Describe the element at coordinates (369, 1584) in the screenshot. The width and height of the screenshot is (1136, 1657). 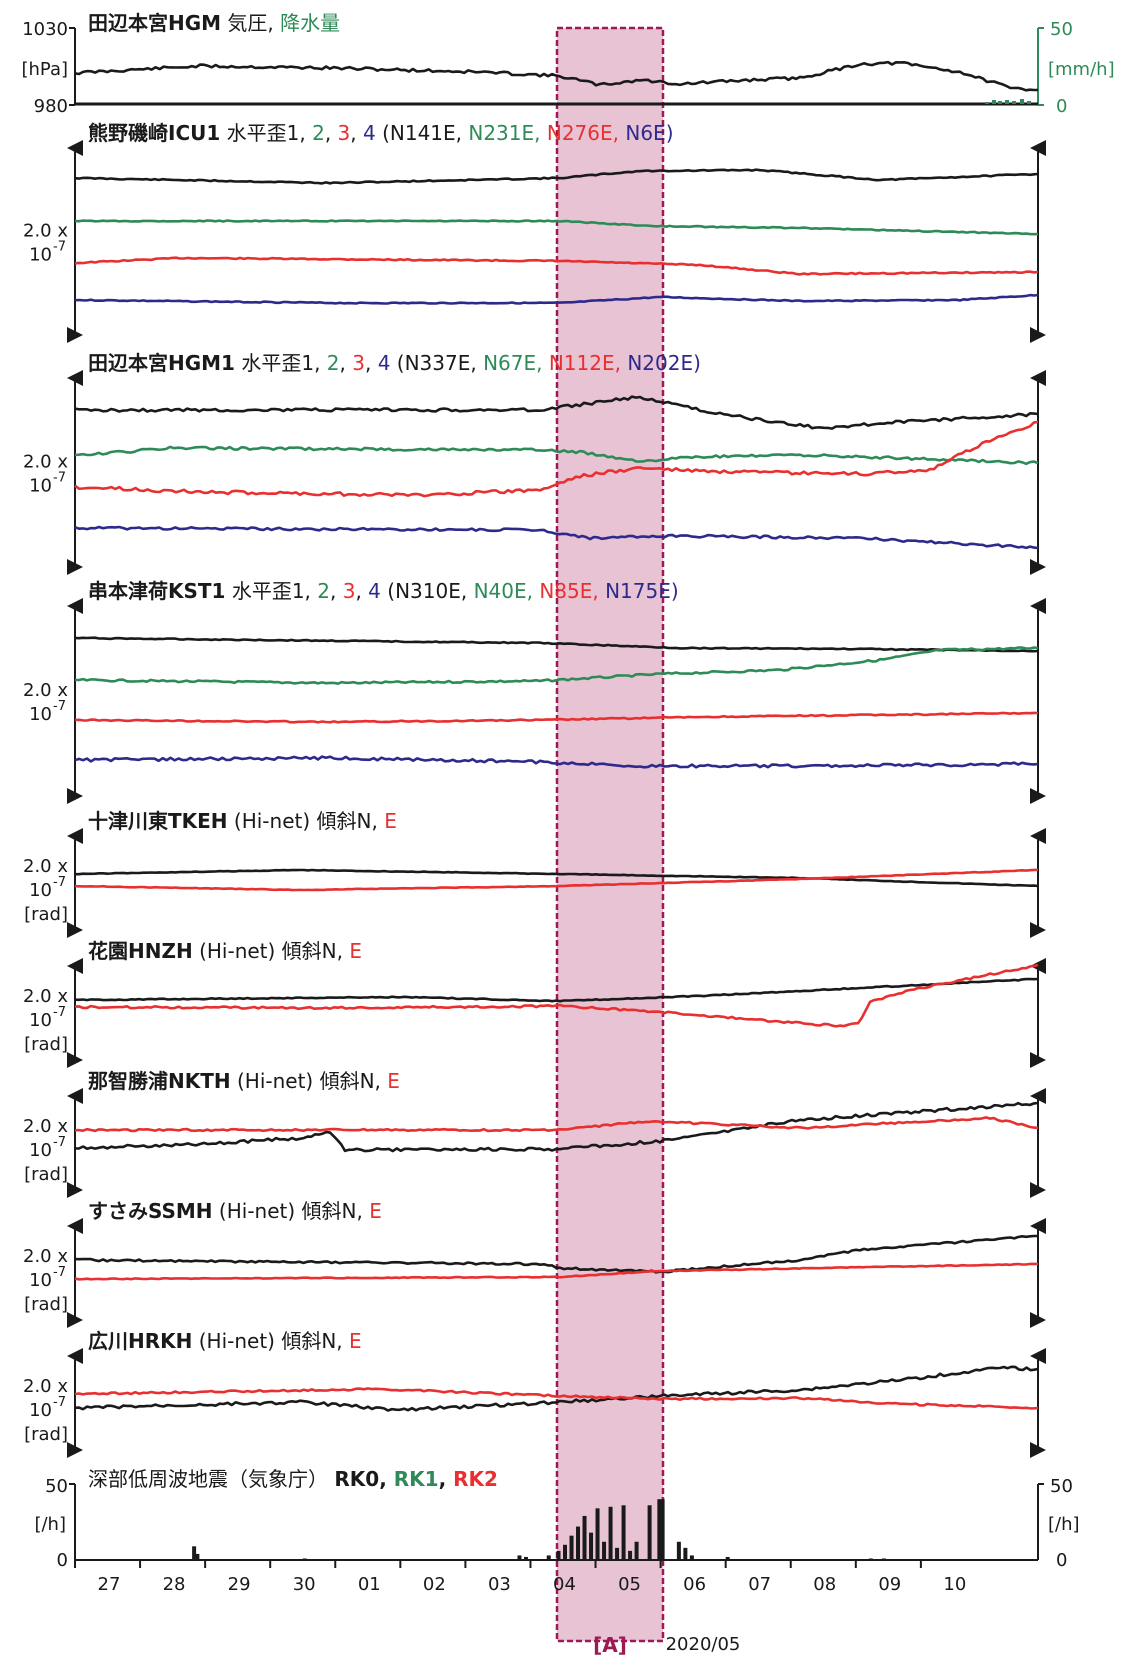
I see `x-tick-label: 01` at that location.